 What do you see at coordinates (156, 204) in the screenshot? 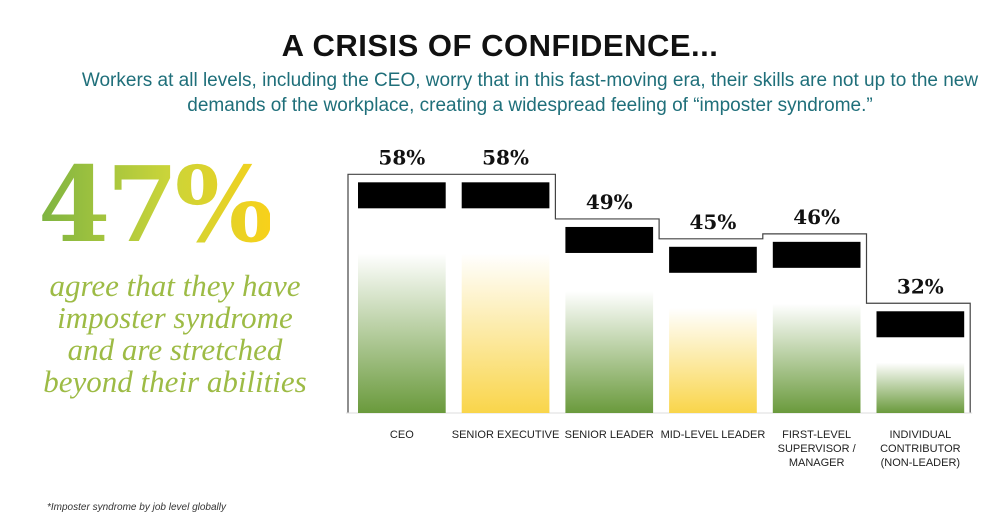
I see `headline-stat: 47%` at bounding box center [156, 204].